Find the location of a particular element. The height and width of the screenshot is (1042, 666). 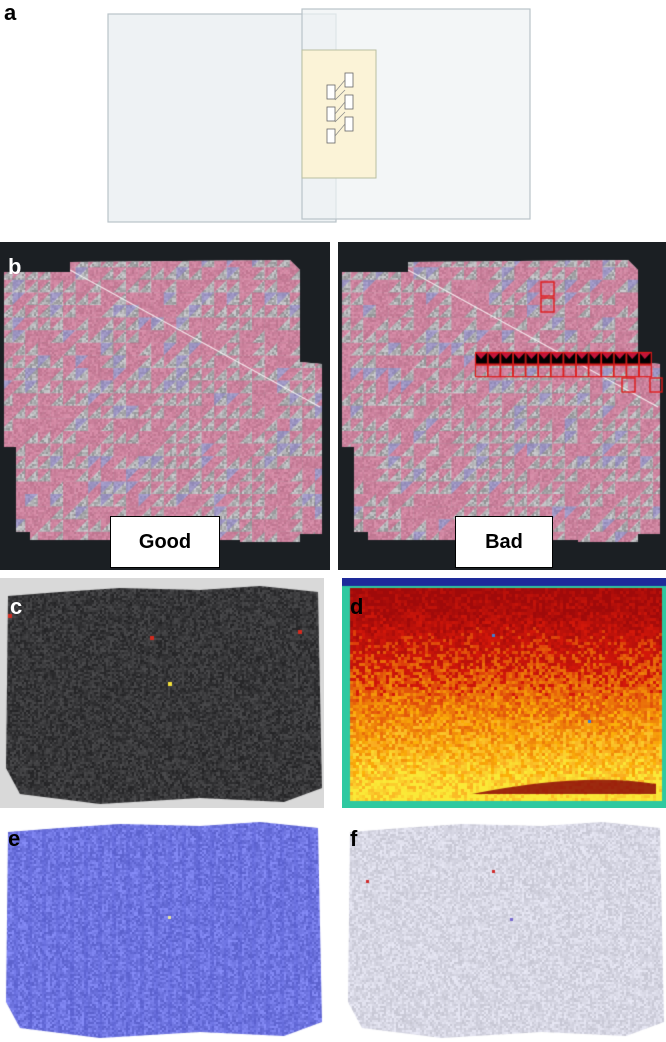

panel-f-canvas is located at coordinates (504, 928).